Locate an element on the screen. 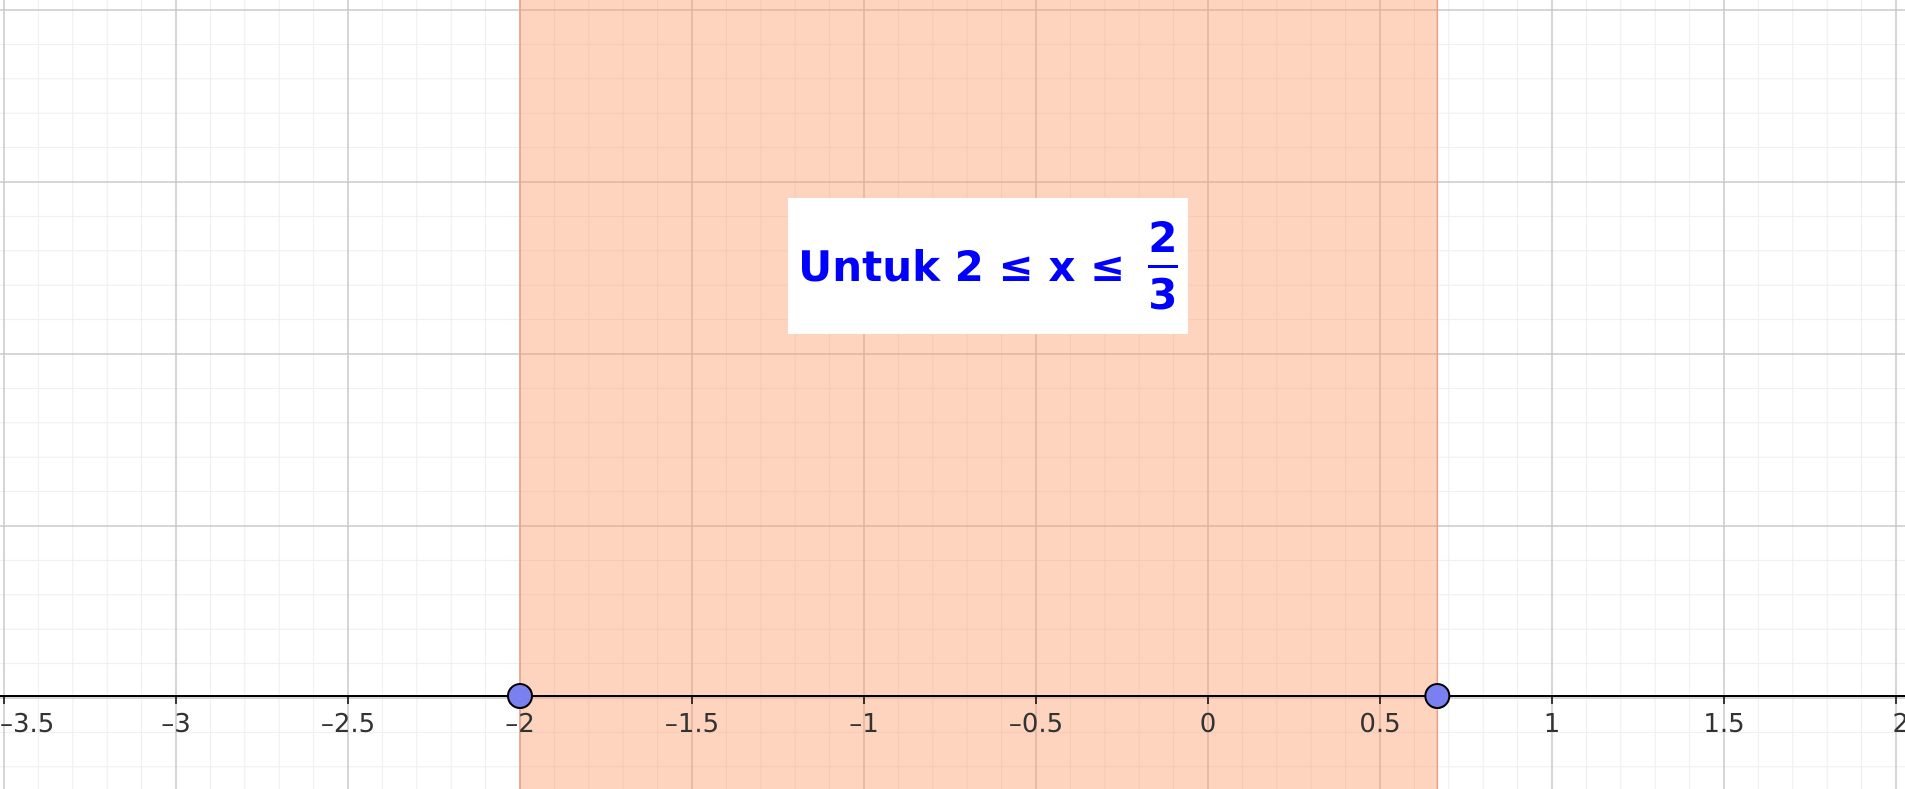 This screenshot has width=1905, height=789. x-tick-label: –2.5 is located at coordinates (348, 724).